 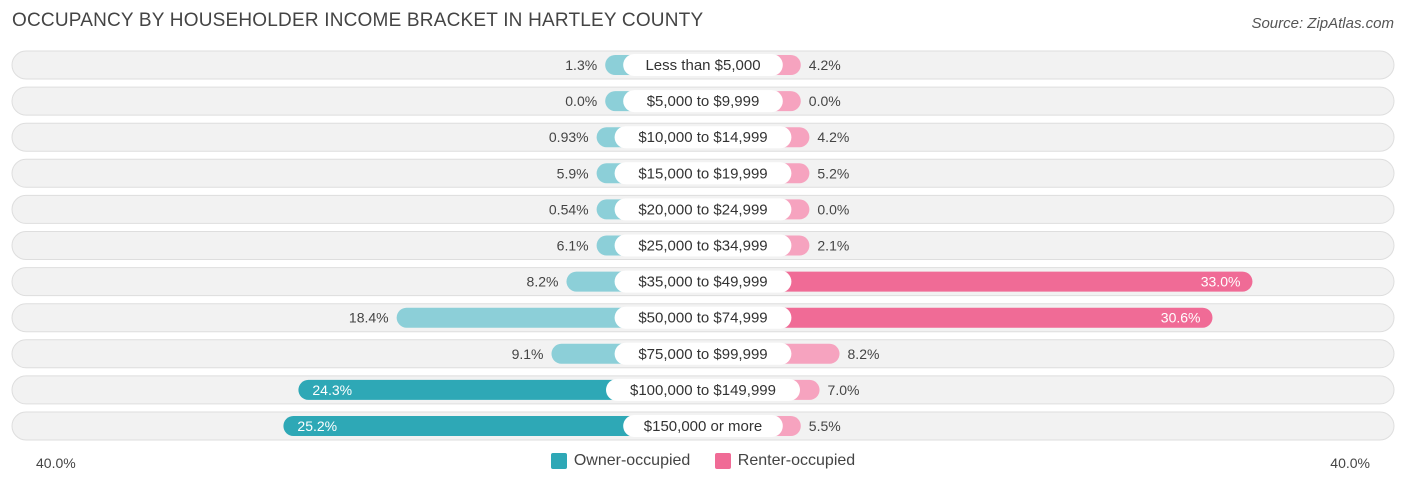 What do you see at coordinates (369, 318) in the screenshot?
I see `owner-value-label: 18.4%` at bounding box center [369, 318].